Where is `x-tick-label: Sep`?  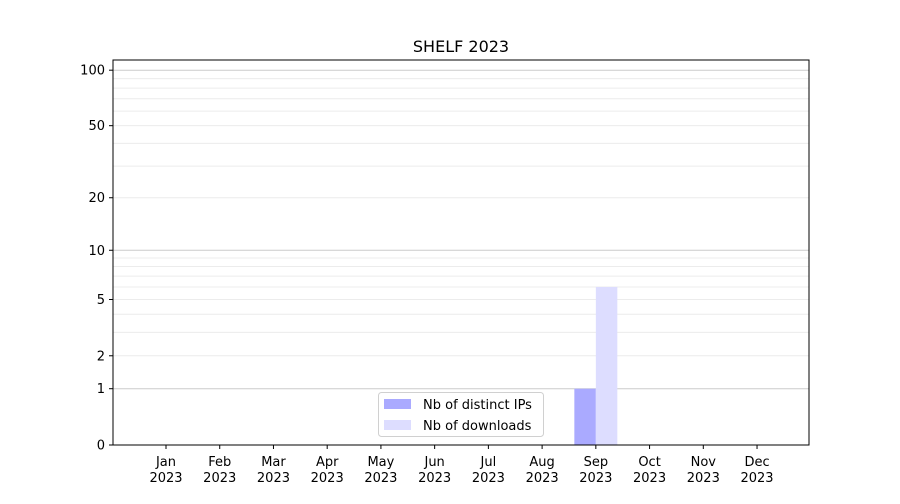 x-tick-label: Sep is located at coordinates (596, 462).